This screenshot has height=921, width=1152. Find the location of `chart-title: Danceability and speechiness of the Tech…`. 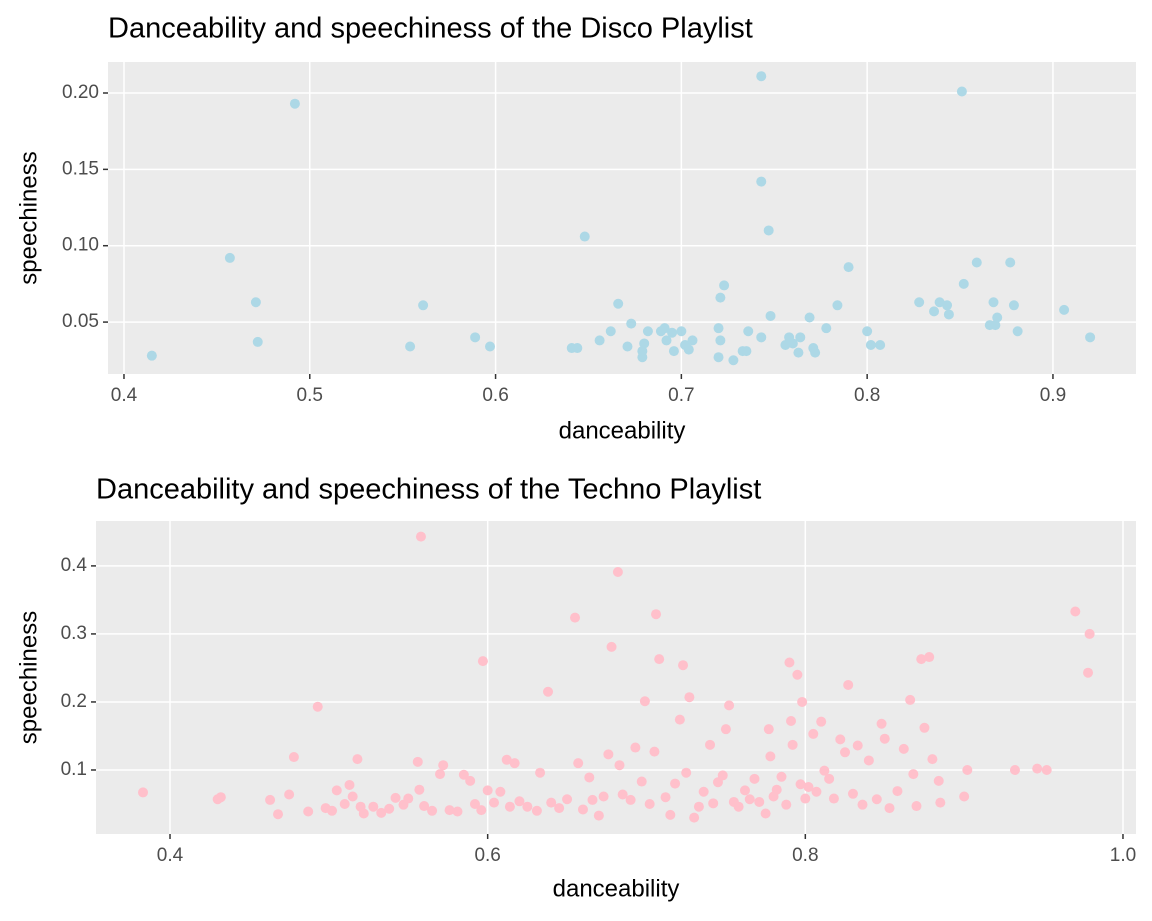

chart-title: Danceability and speechiness of the Tech… is located at coordinates (428, 490).